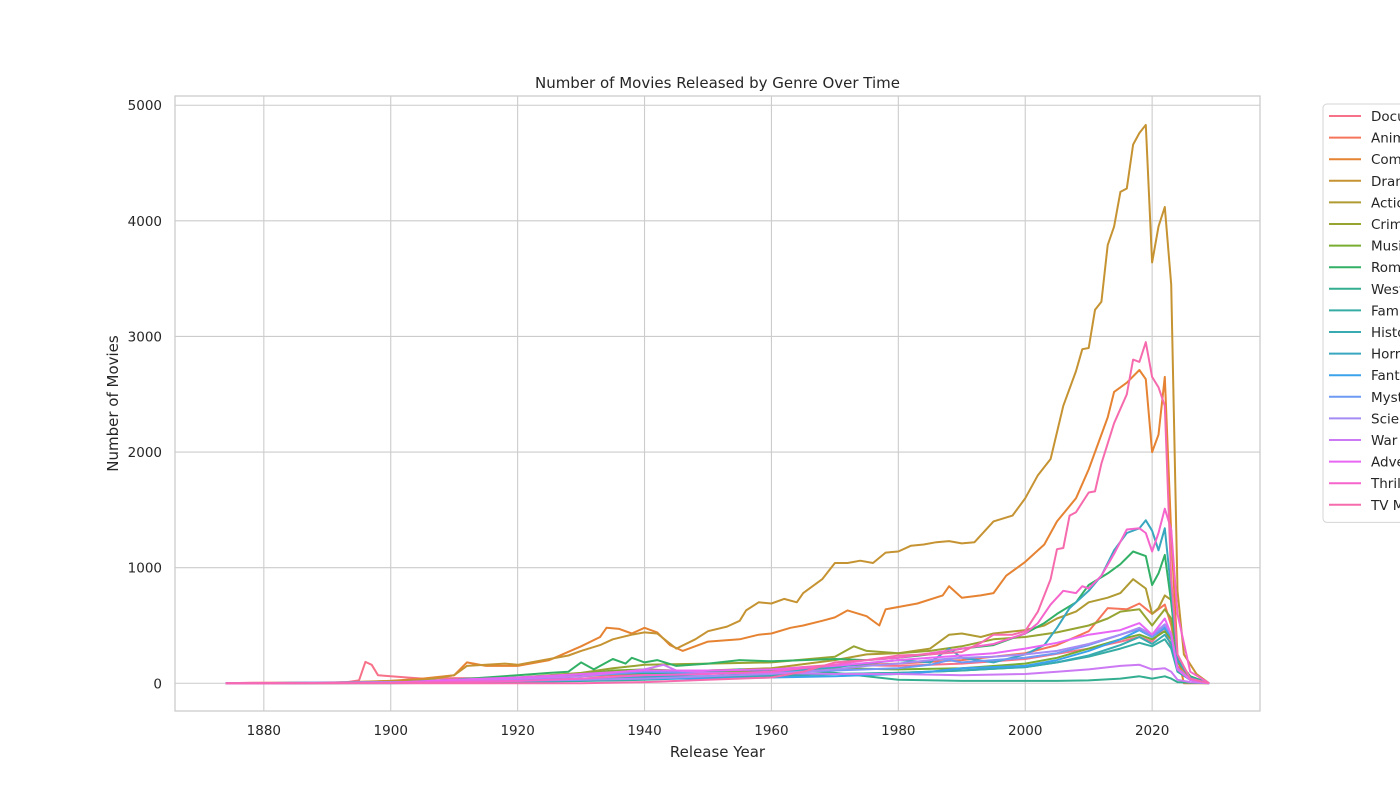 This screenshot has width=1400, height=800. Describe the element at coordinates (1385, 290) in the screenshot. I see `legend-label: Western` at that location.